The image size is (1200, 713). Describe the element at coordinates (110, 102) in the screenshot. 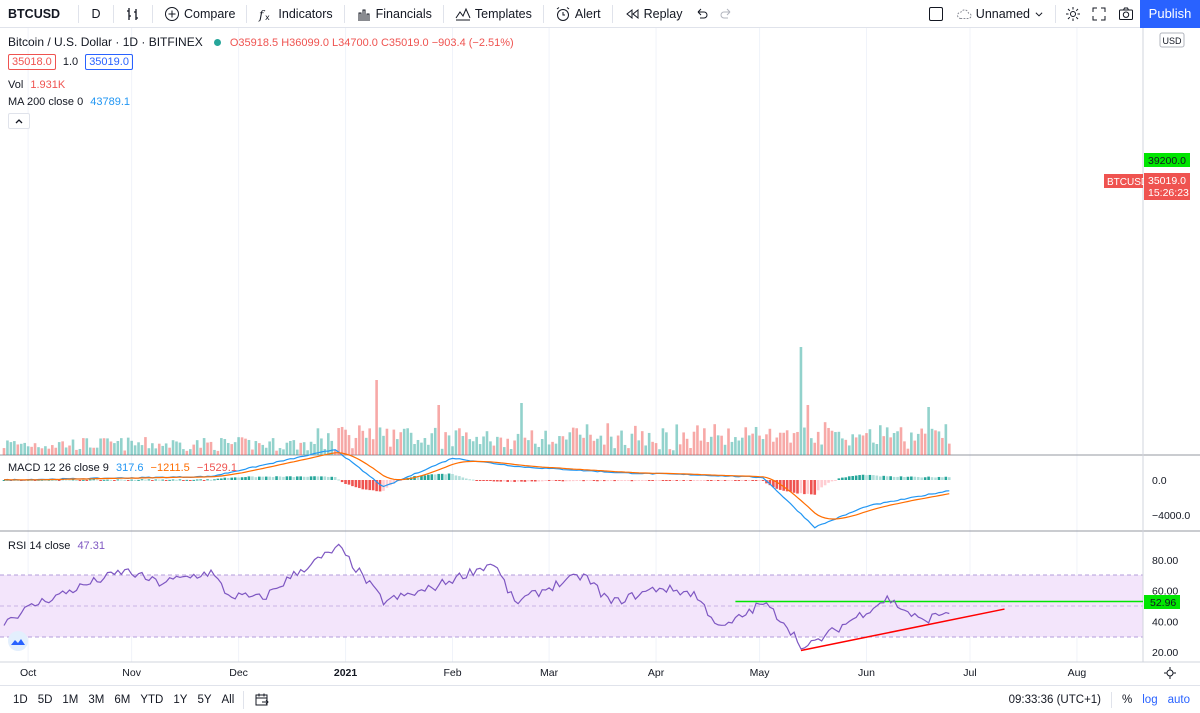

I see `ma-value: 43789.1` at that location.